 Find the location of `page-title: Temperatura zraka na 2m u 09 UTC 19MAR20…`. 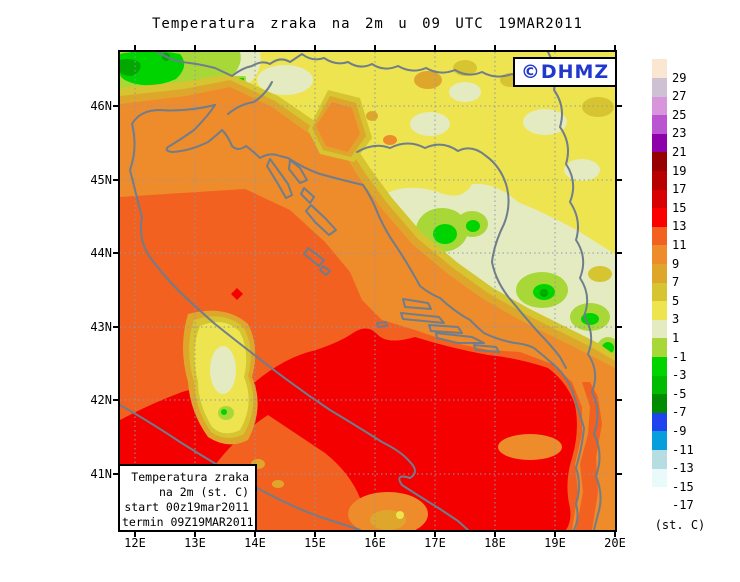

page-title: Temperatura zraka na 2m u 09 UTC 19MAR20… is located at coordinates (367, 24).